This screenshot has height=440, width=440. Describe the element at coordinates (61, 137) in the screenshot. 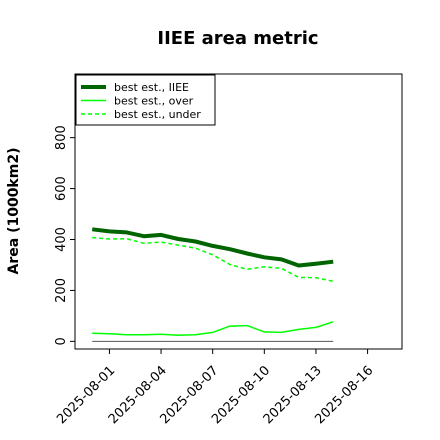

I see `y-tick-label: 800` at that location.